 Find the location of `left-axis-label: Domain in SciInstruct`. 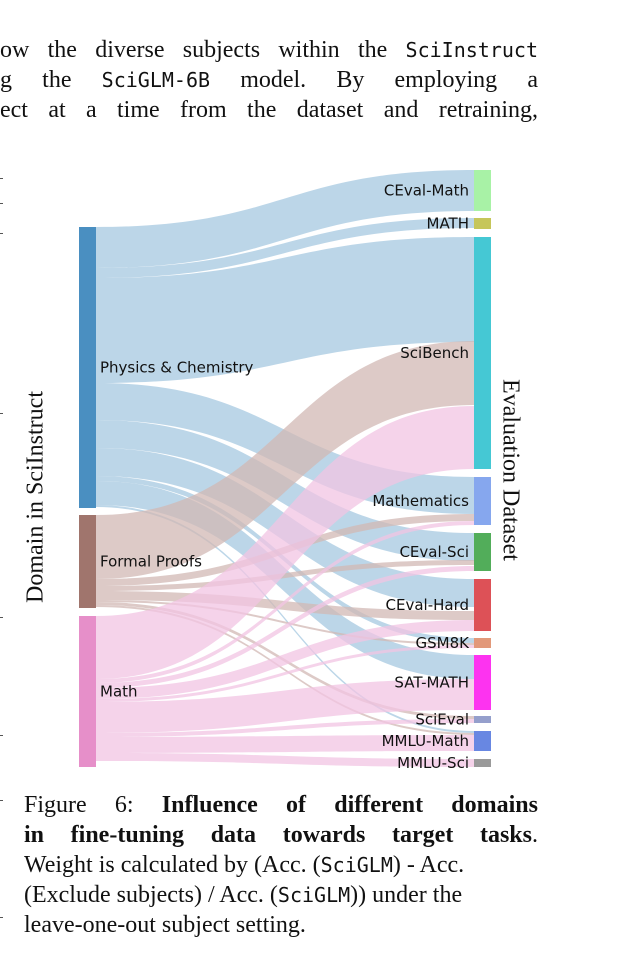

left-axis-label: Domain in SciInstruct is located at coordinates (35, 497).